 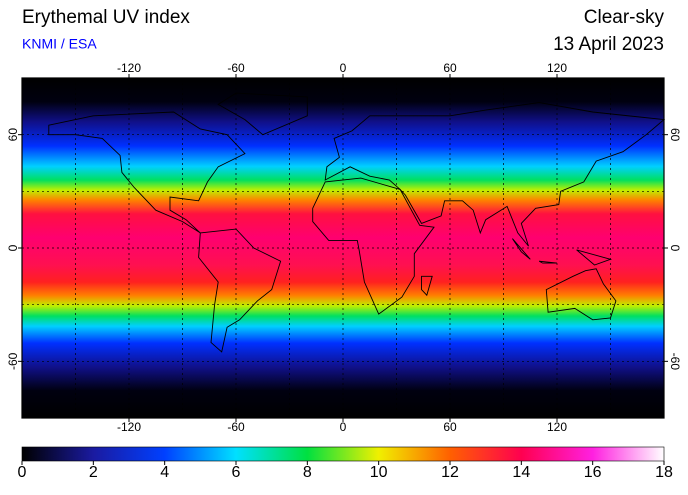 I want to click on colorbar-tick-label: 2, so click(x=93, y=472).